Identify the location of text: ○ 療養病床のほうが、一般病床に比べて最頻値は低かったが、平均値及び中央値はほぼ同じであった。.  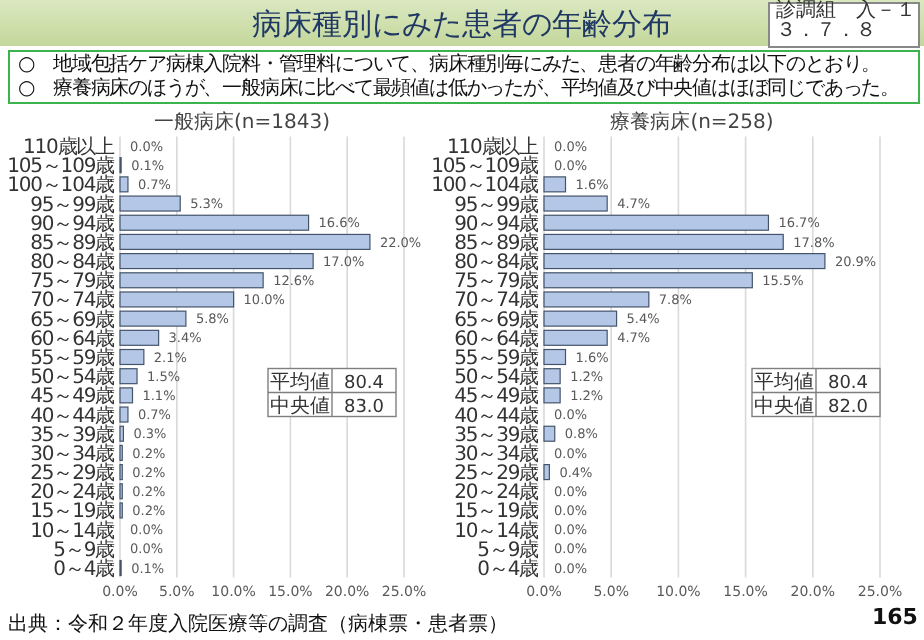
(460, 88).